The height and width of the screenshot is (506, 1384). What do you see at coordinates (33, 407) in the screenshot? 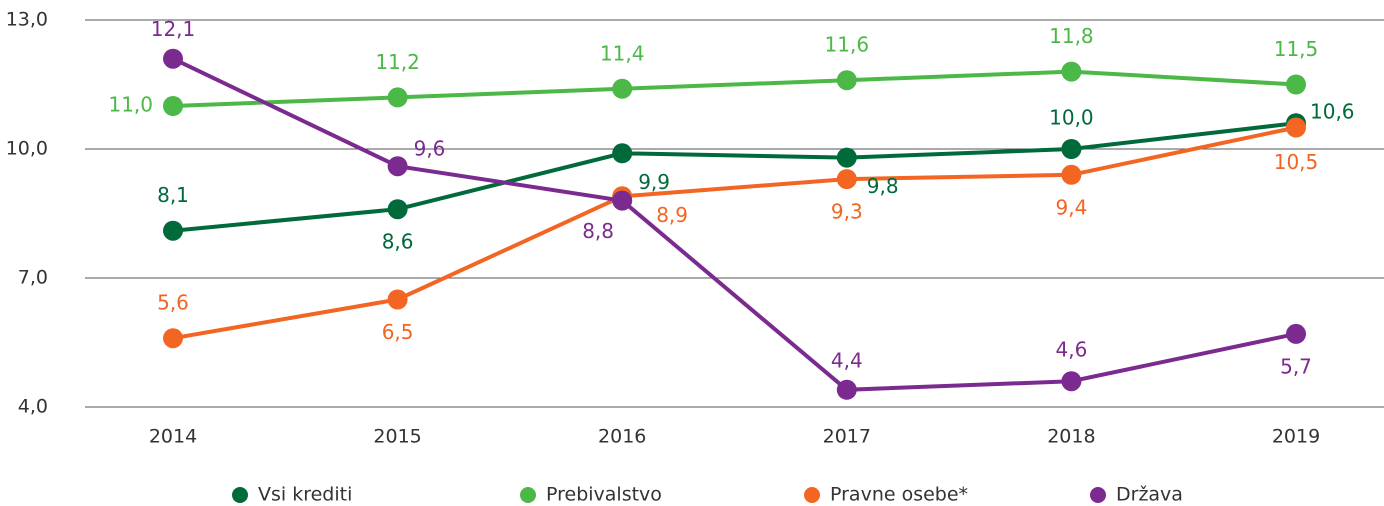
I see `y-tick-label: 4,0` at bounding box center [33, 407].